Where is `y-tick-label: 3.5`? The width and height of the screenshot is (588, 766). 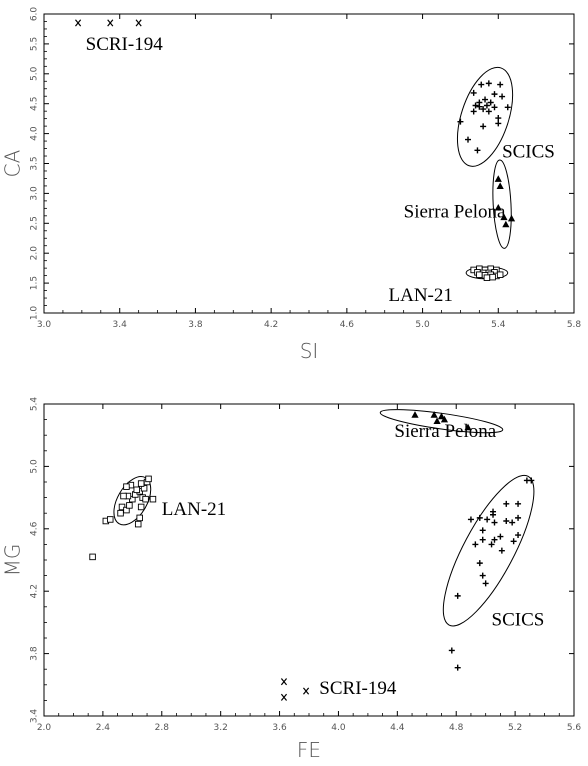
y-tick-label: 3.5 is located at coordinates (35, 163).